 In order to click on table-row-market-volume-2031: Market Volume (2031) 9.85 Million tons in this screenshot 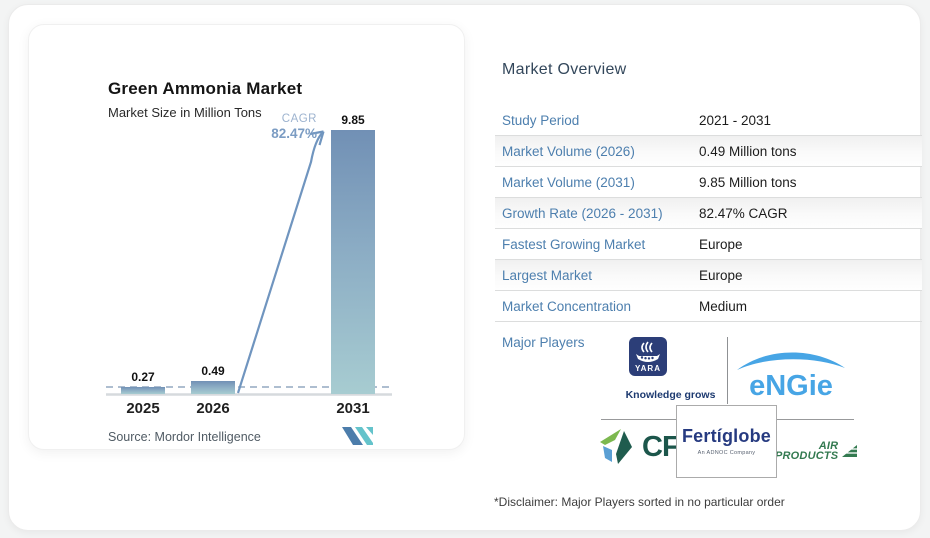, I will do `click(708, 182)`.